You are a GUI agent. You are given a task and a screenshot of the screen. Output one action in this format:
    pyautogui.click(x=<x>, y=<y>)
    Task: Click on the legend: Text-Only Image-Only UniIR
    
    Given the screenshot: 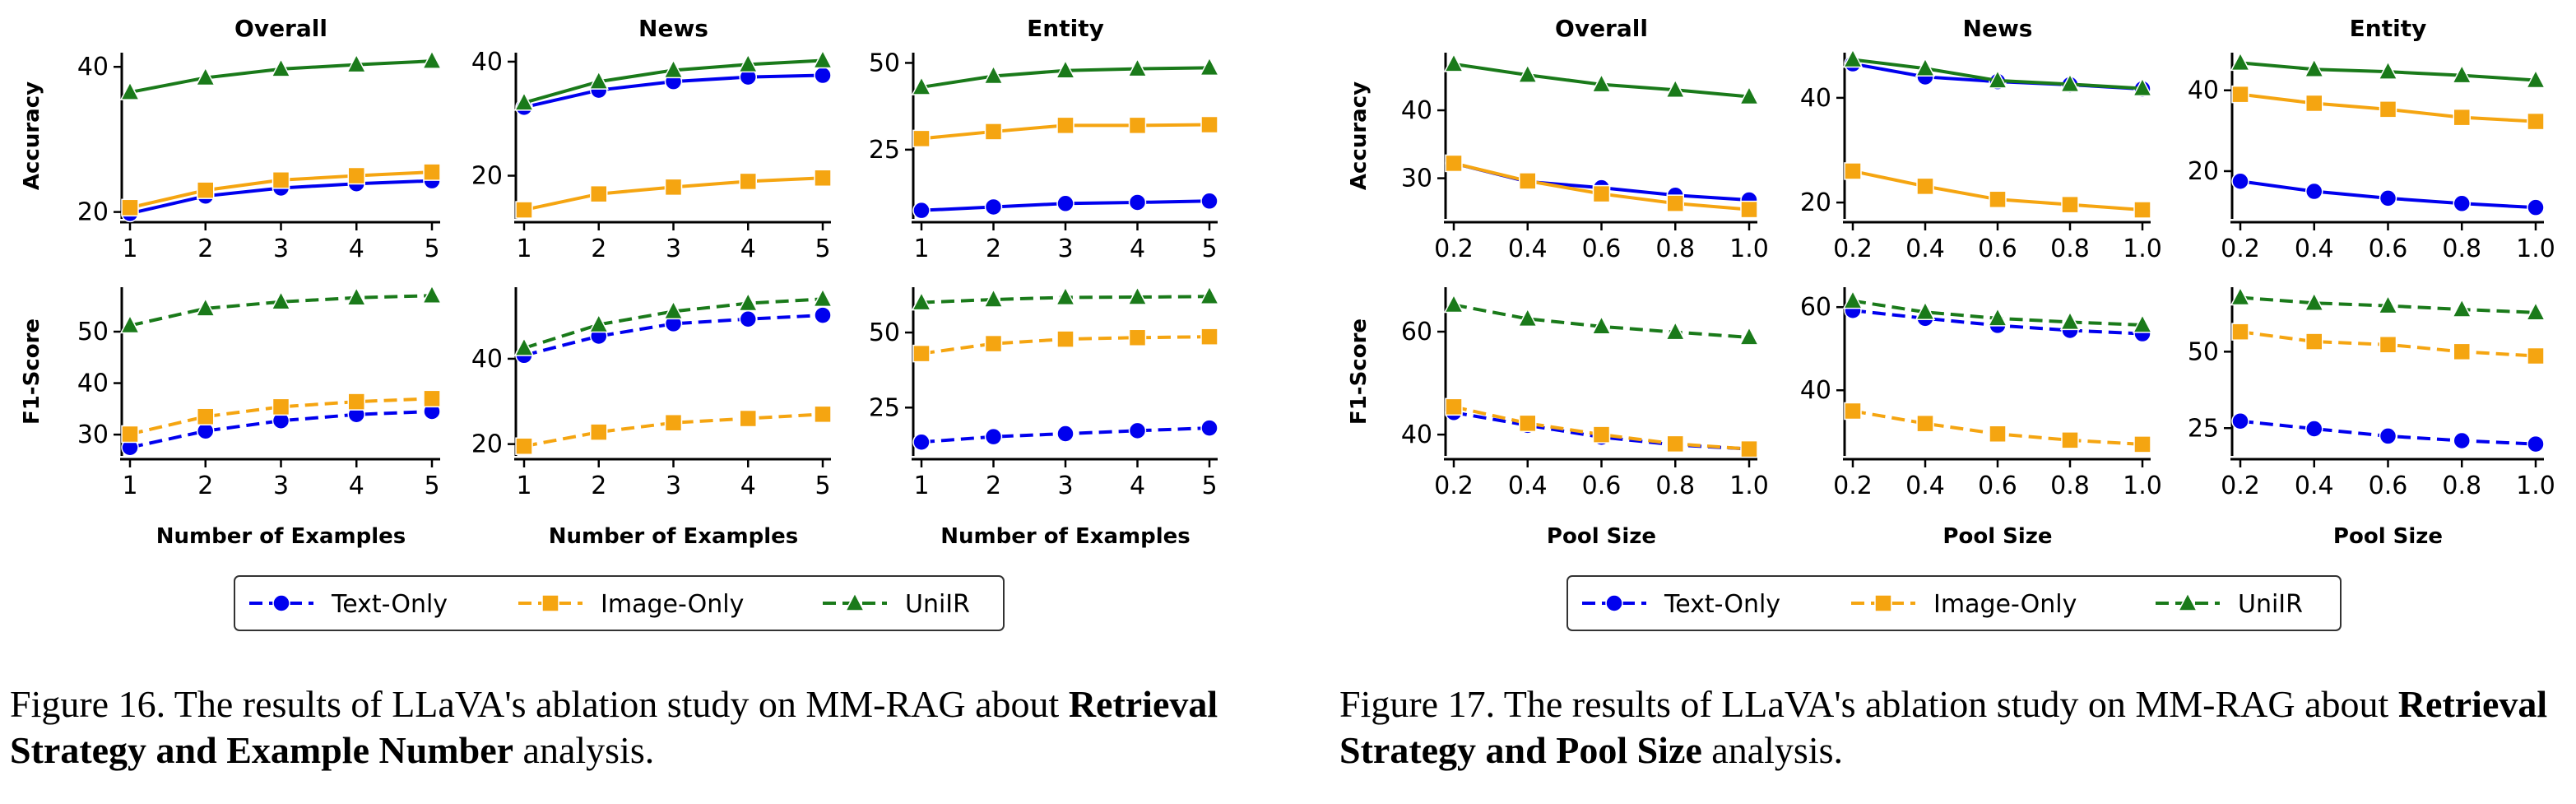 What is the action you would take?
    pyautogui.click(x=619, y=603)
    